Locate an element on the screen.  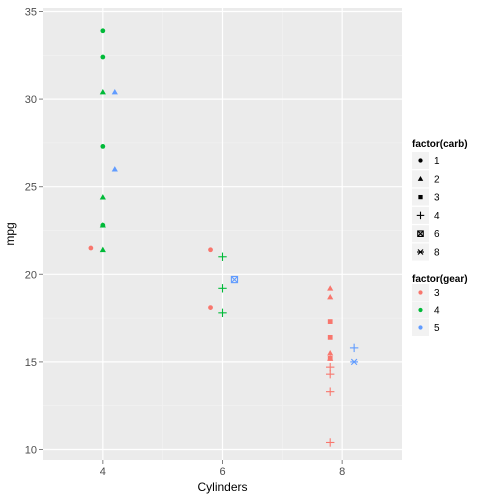
legend-key-square is located at coordinates (420, 197).